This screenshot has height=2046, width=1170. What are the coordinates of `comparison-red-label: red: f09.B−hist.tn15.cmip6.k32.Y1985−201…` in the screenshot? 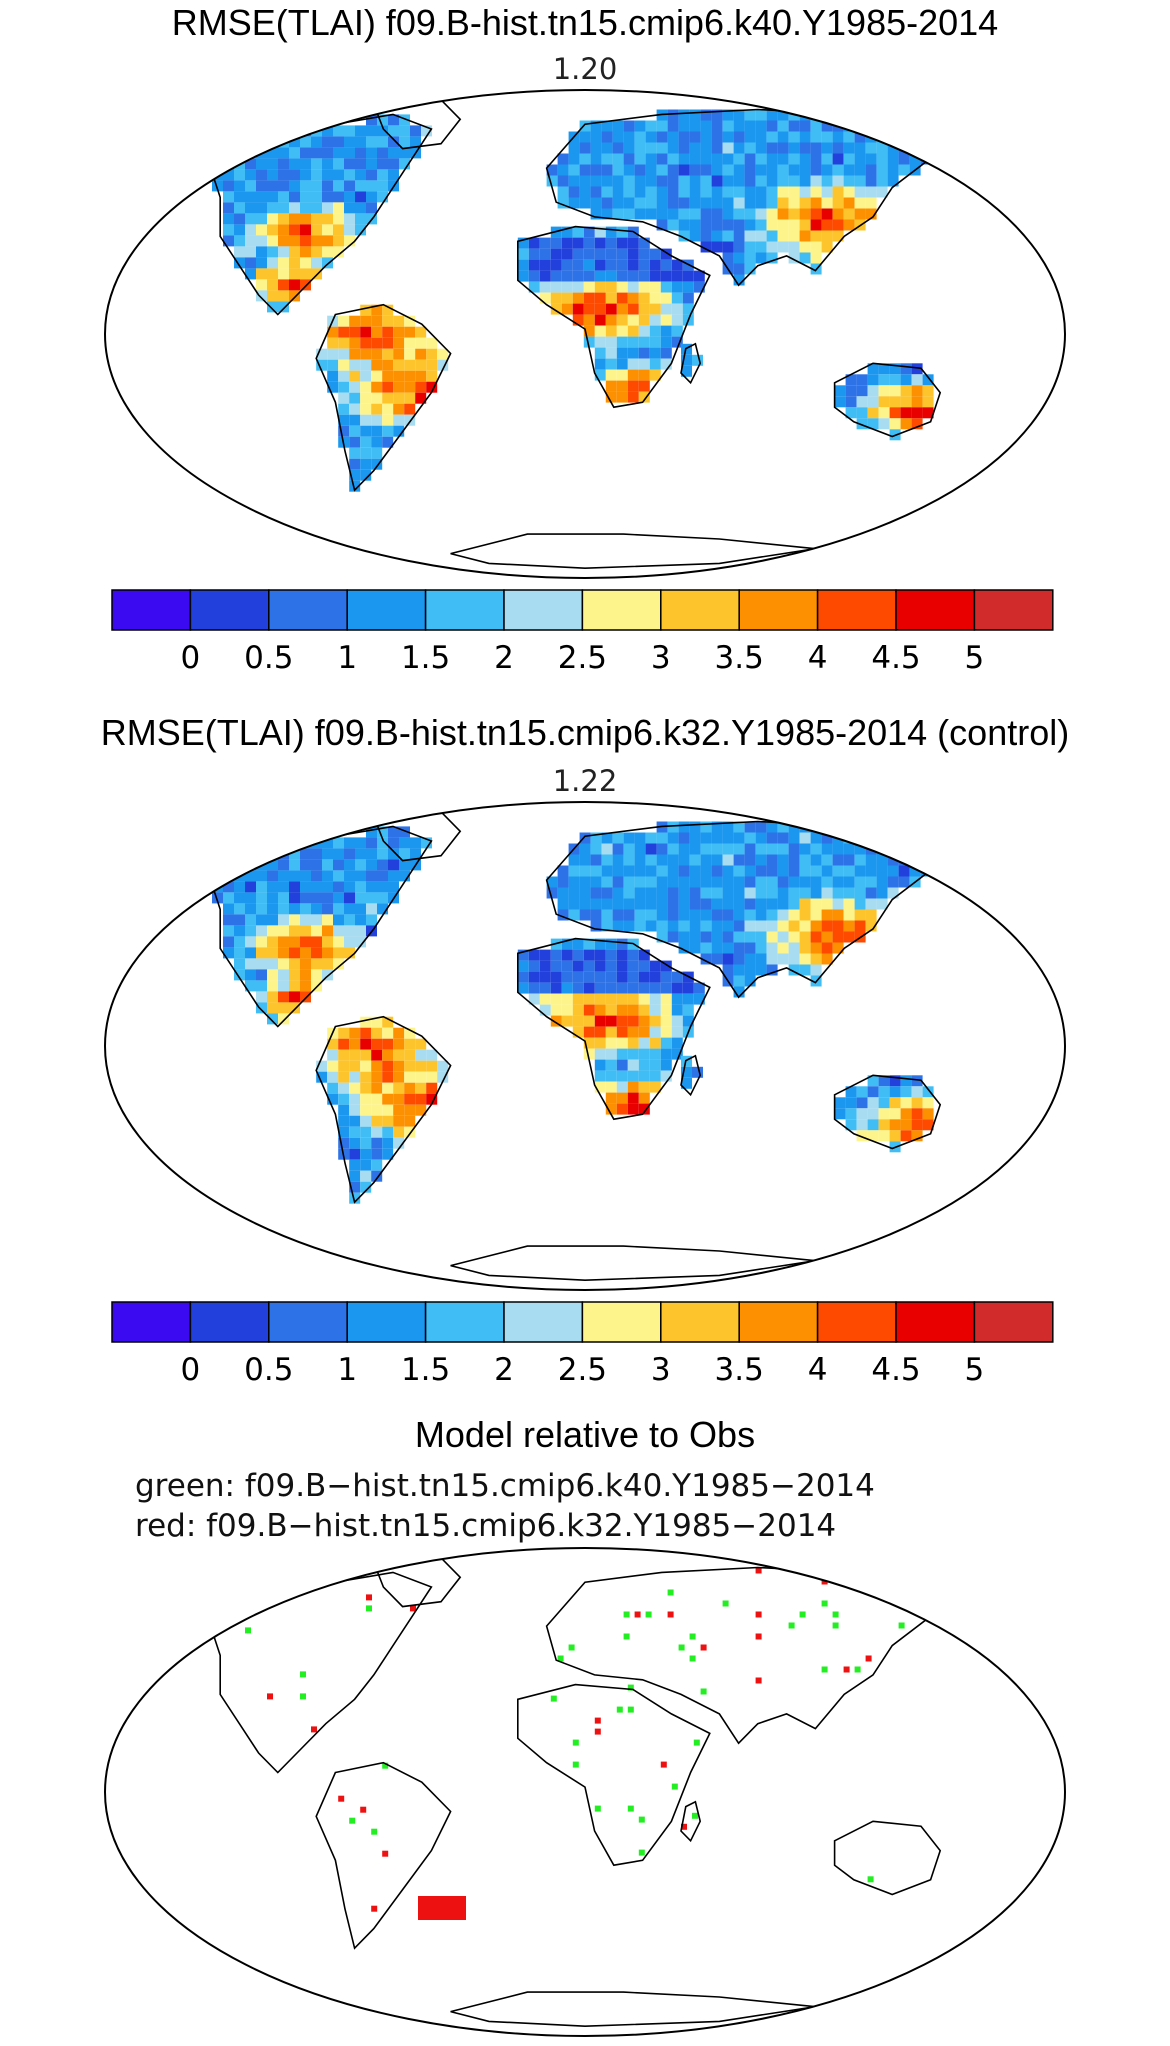 It's located at (486, 1526).